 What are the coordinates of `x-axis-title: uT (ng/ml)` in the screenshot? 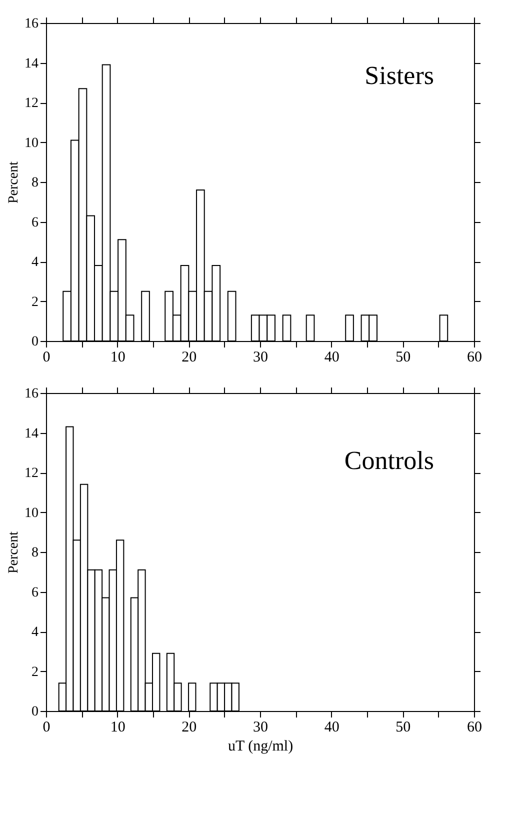 It's located at (261, 746).